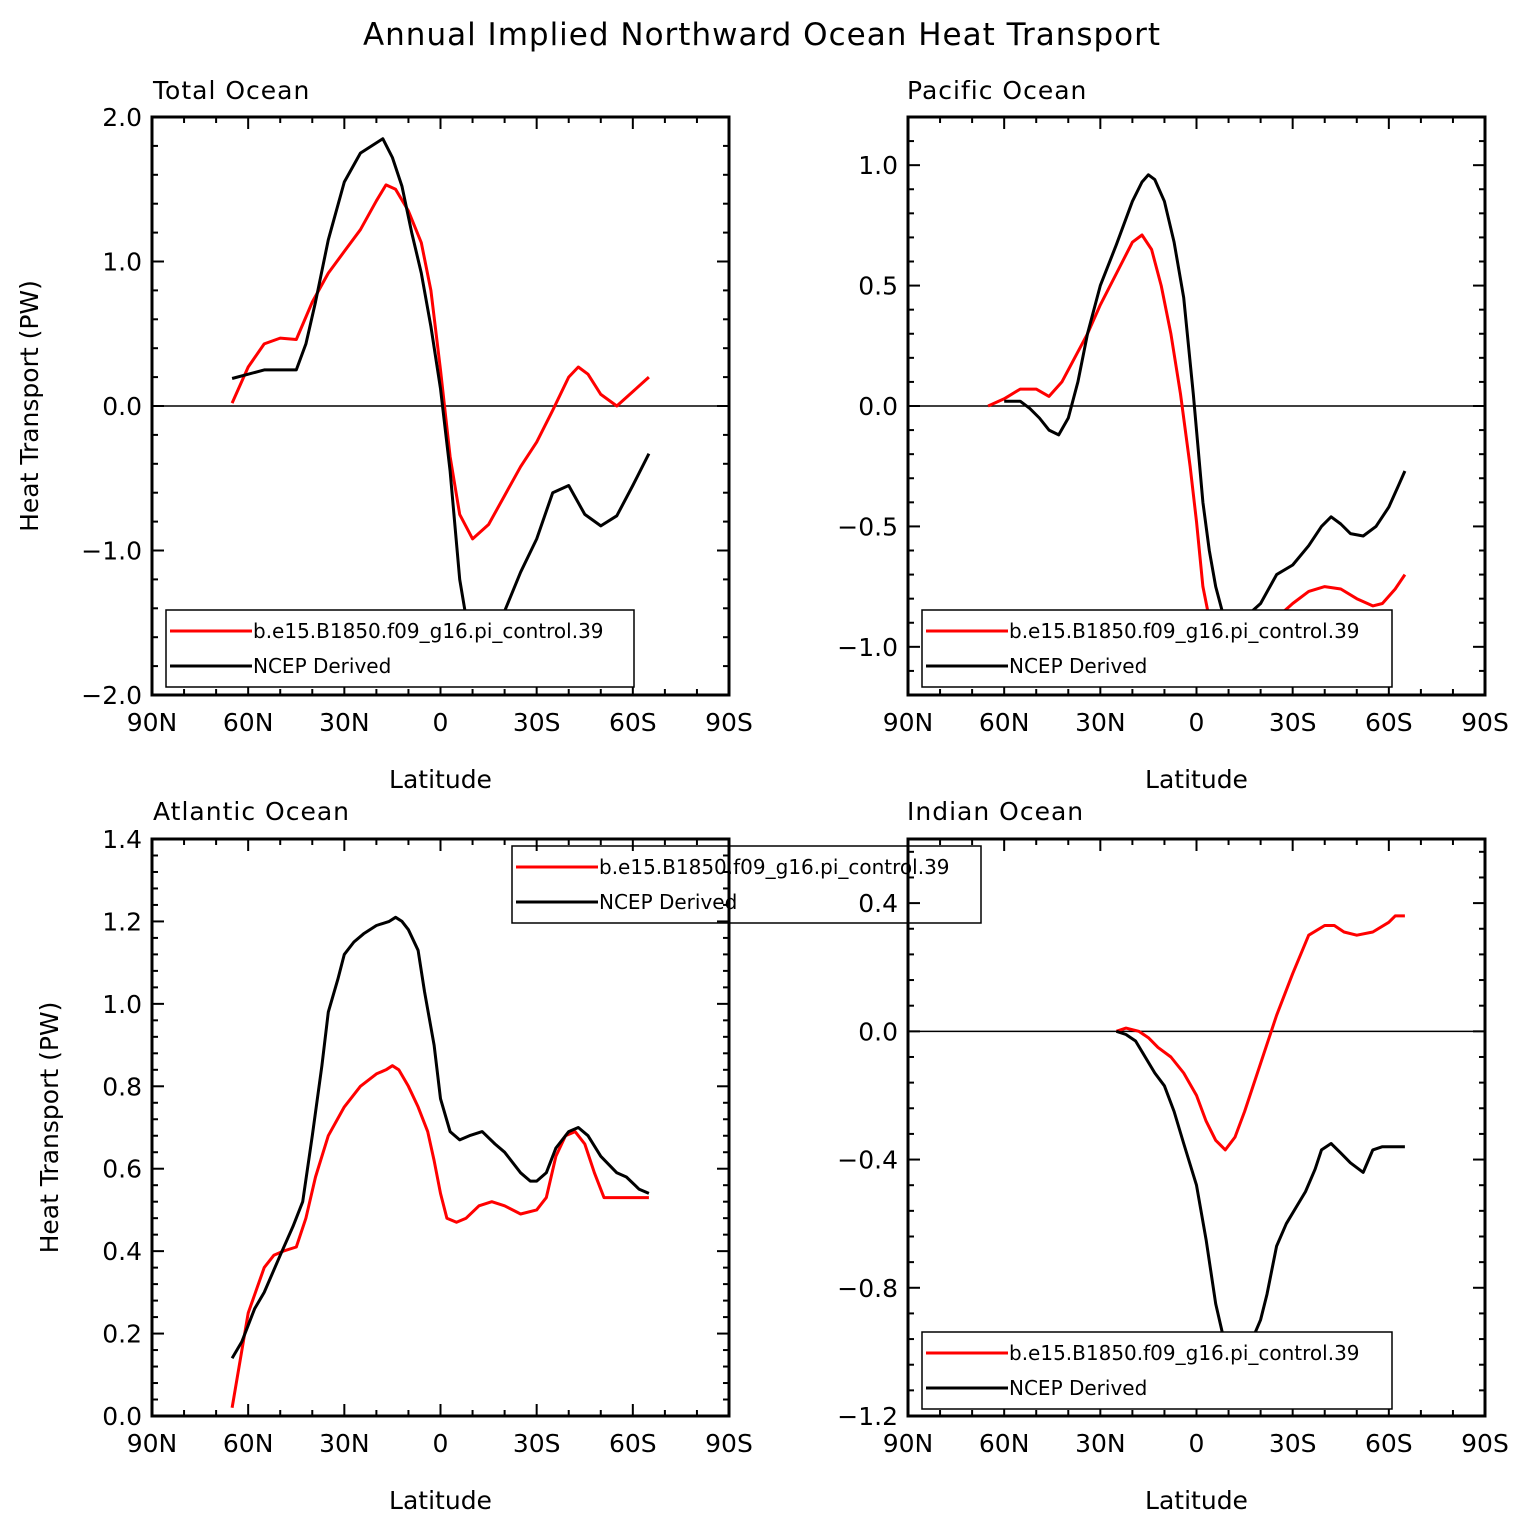 This screenshot has height=1527, width=1524. What do you see at coordinates (867, 1288) in the screenshot?
I see `y-tick-label: −0.8` at bounding box center [867, 1288].